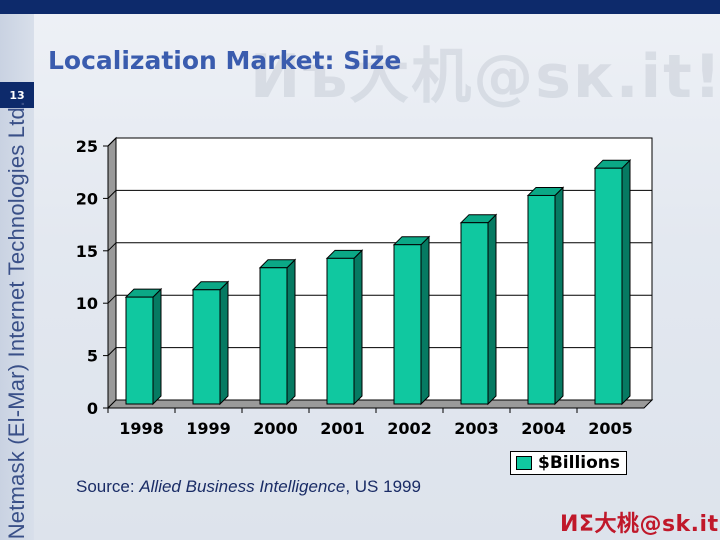  What do you see at coordinates (524, 463) in the screenshot?
I see `legend-swatch` at bounding box center [524, 463].